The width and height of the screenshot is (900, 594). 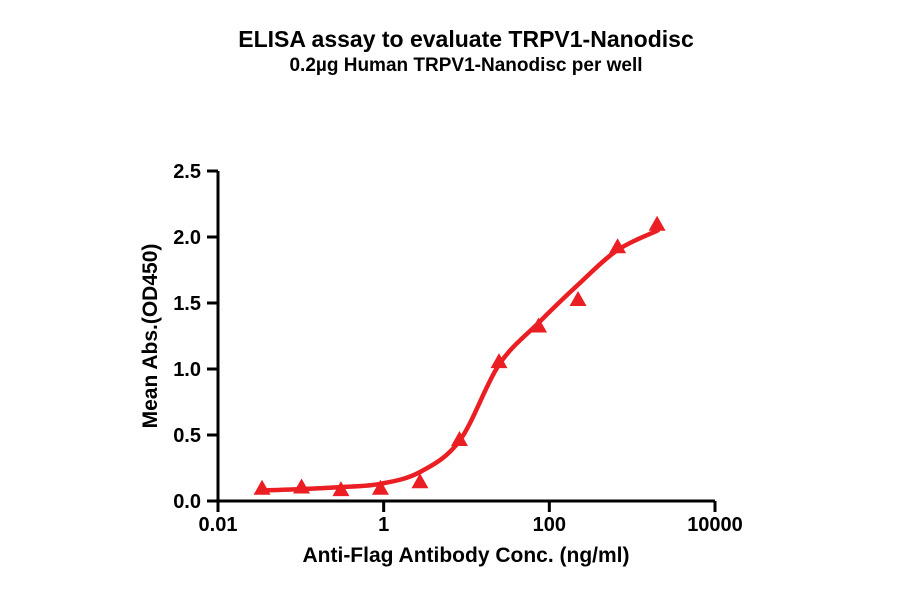 I want to click on y-tick-label: 0.5, so click(x=187, y=436).